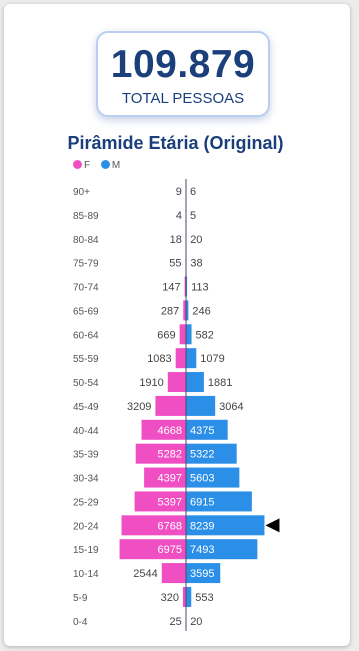 The image size is (359, 651). I want to click on legend-dot-female, so click(77, 164).